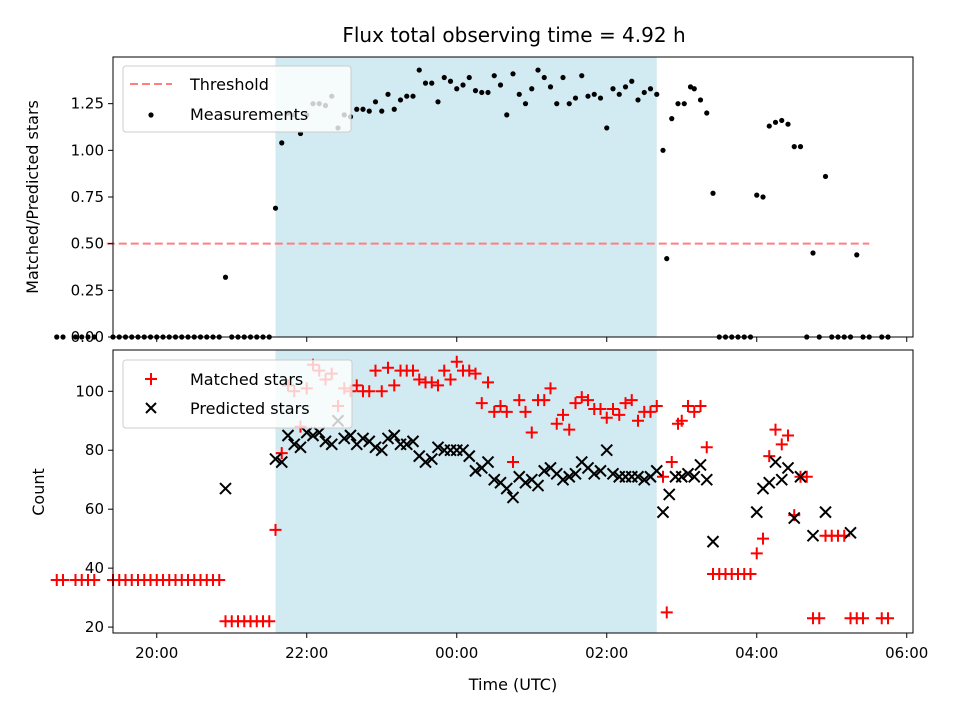  What do you see at coordinates (906, 653) in the screenshot?
I see `x-tick-label: 06:00` at bounding box center [906, 653].